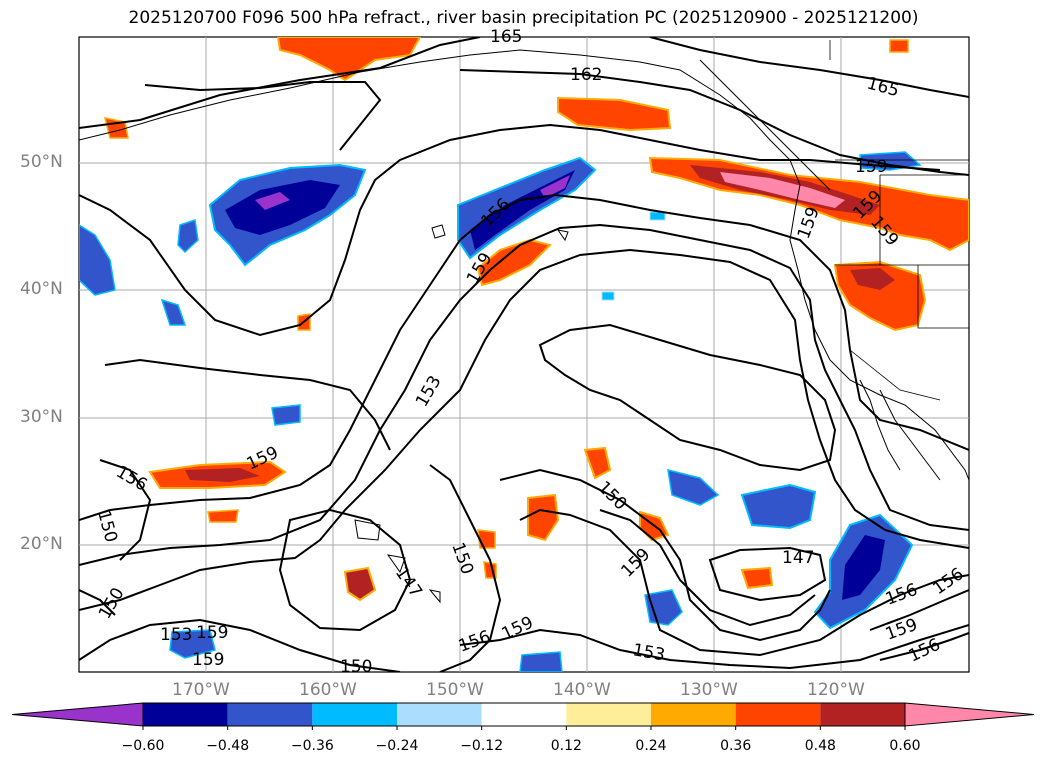 The height and width of the screenshot is (765, 1047). I want to click on colorbar-tick-label: 0.60, so click(905, 746).